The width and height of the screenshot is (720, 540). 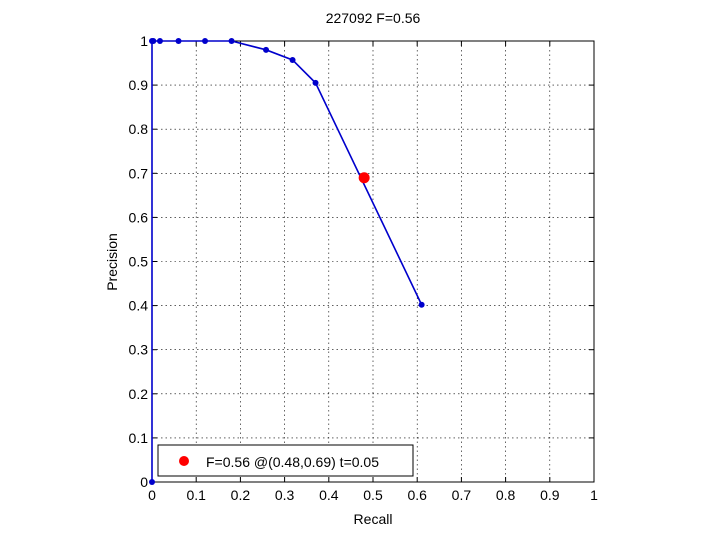 I want to click on x-tick-label: 1, so click(x=594, y=495).